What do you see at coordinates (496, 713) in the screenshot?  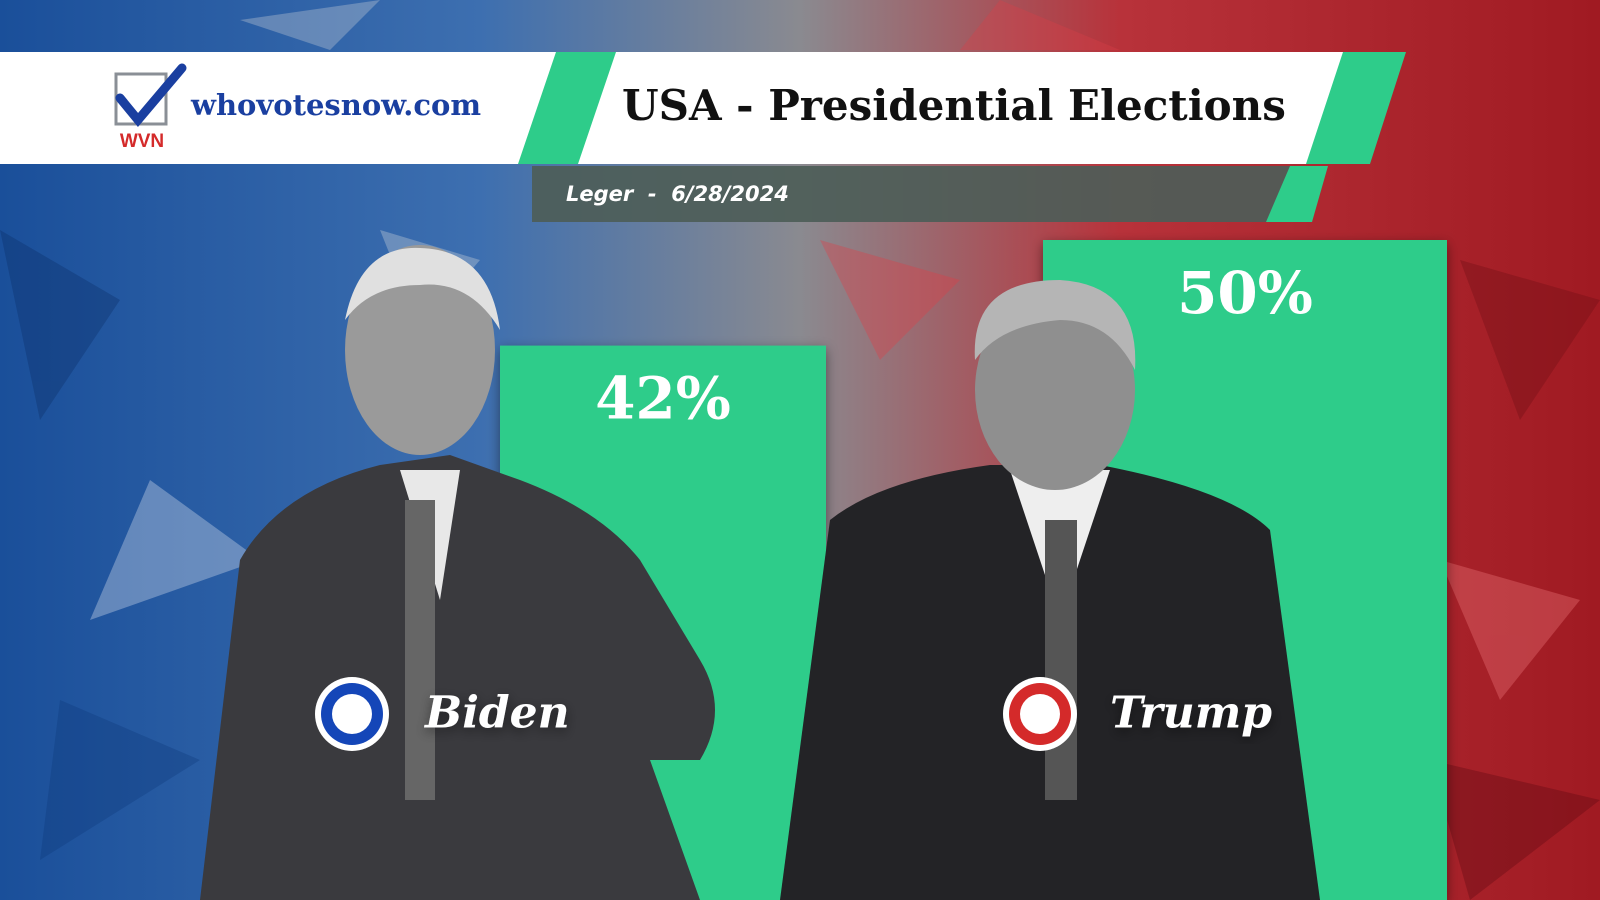 I see `candidate-name: Biden` at bounding box center [496, 713].